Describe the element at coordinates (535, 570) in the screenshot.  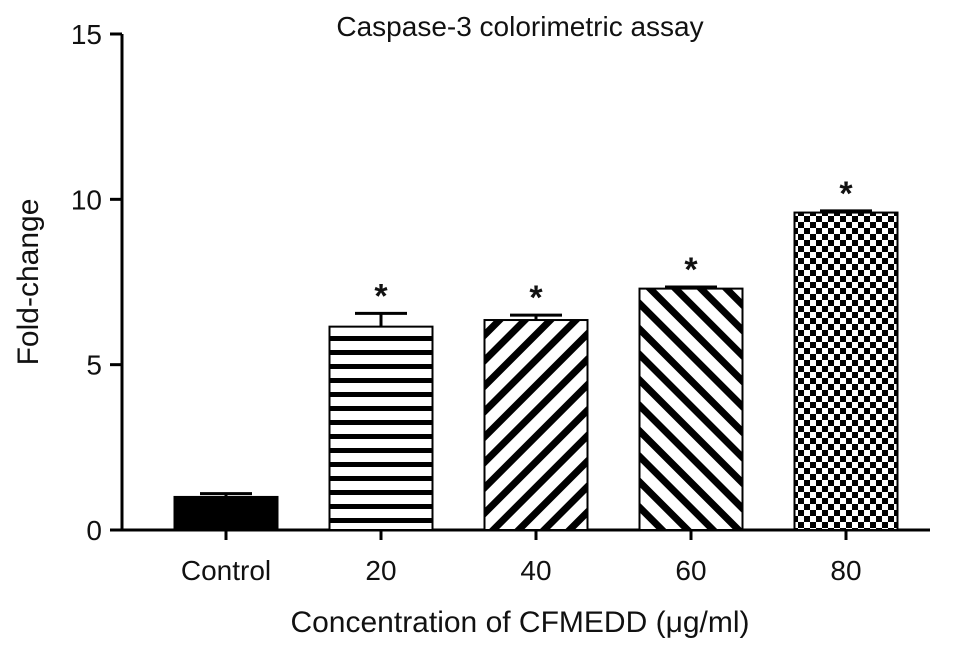
I see `x-tick-label: 40` at that location.